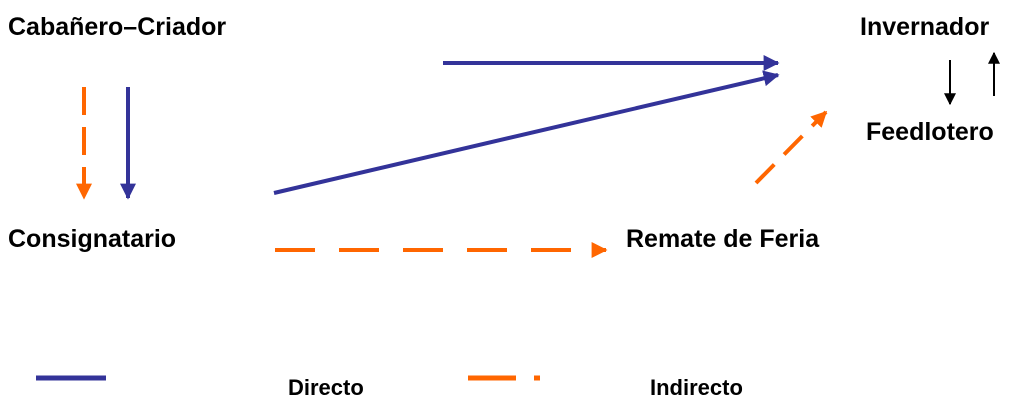 This screenshot has height=405, width=1032. What do you see at coordinates (925, 27) in the screenshot?
I see `node-invernador: Invernador` at bounding box center [925, 27].